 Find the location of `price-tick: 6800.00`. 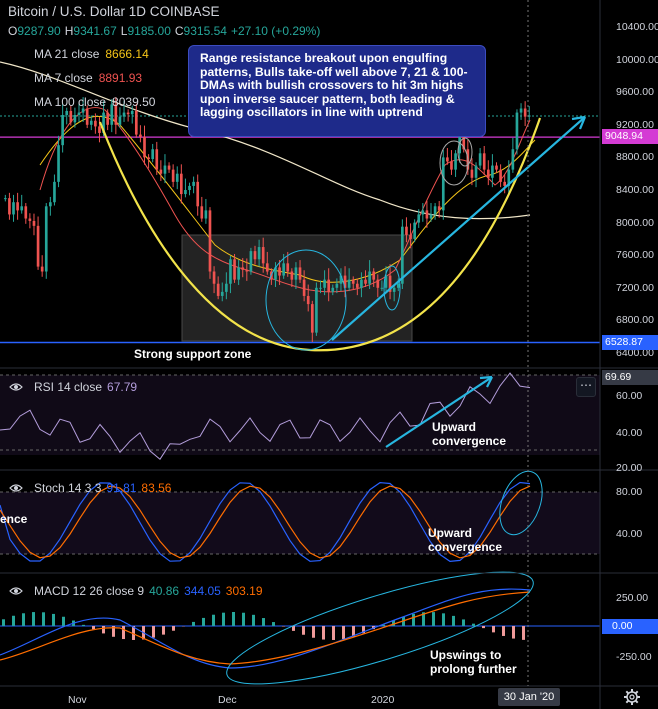

price-tick: 6800.00 is located at coordinates (635, 320).